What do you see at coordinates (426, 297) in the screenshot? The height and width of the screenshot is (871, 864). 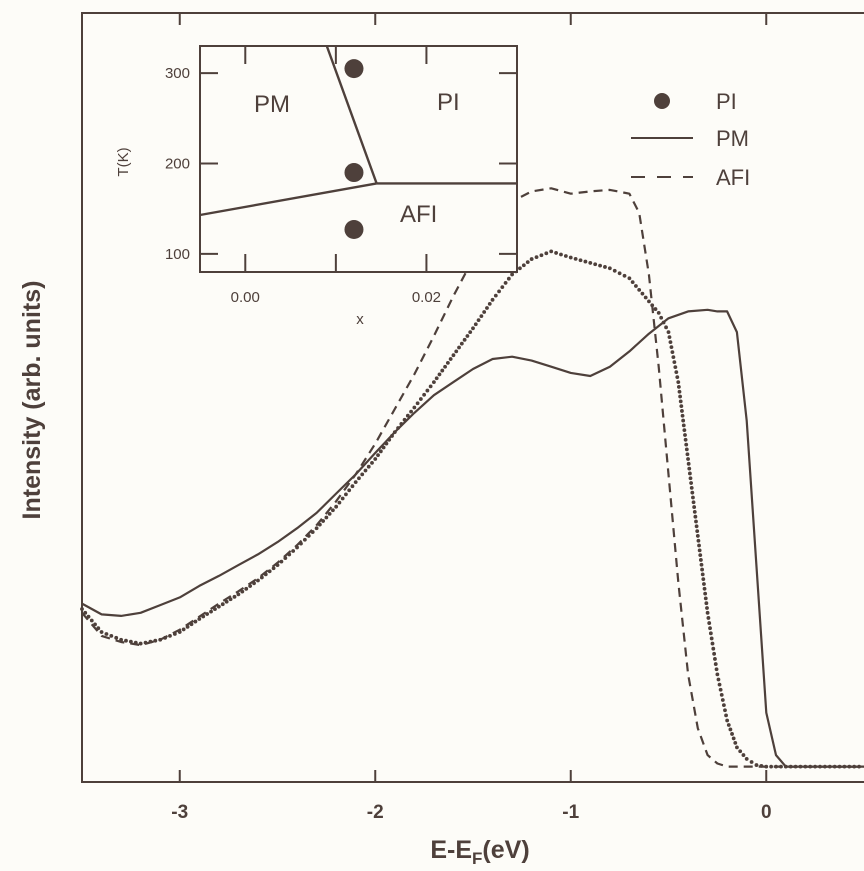 I see `inset-x-tick-label: 0.02` at bounding box center [426, 297].